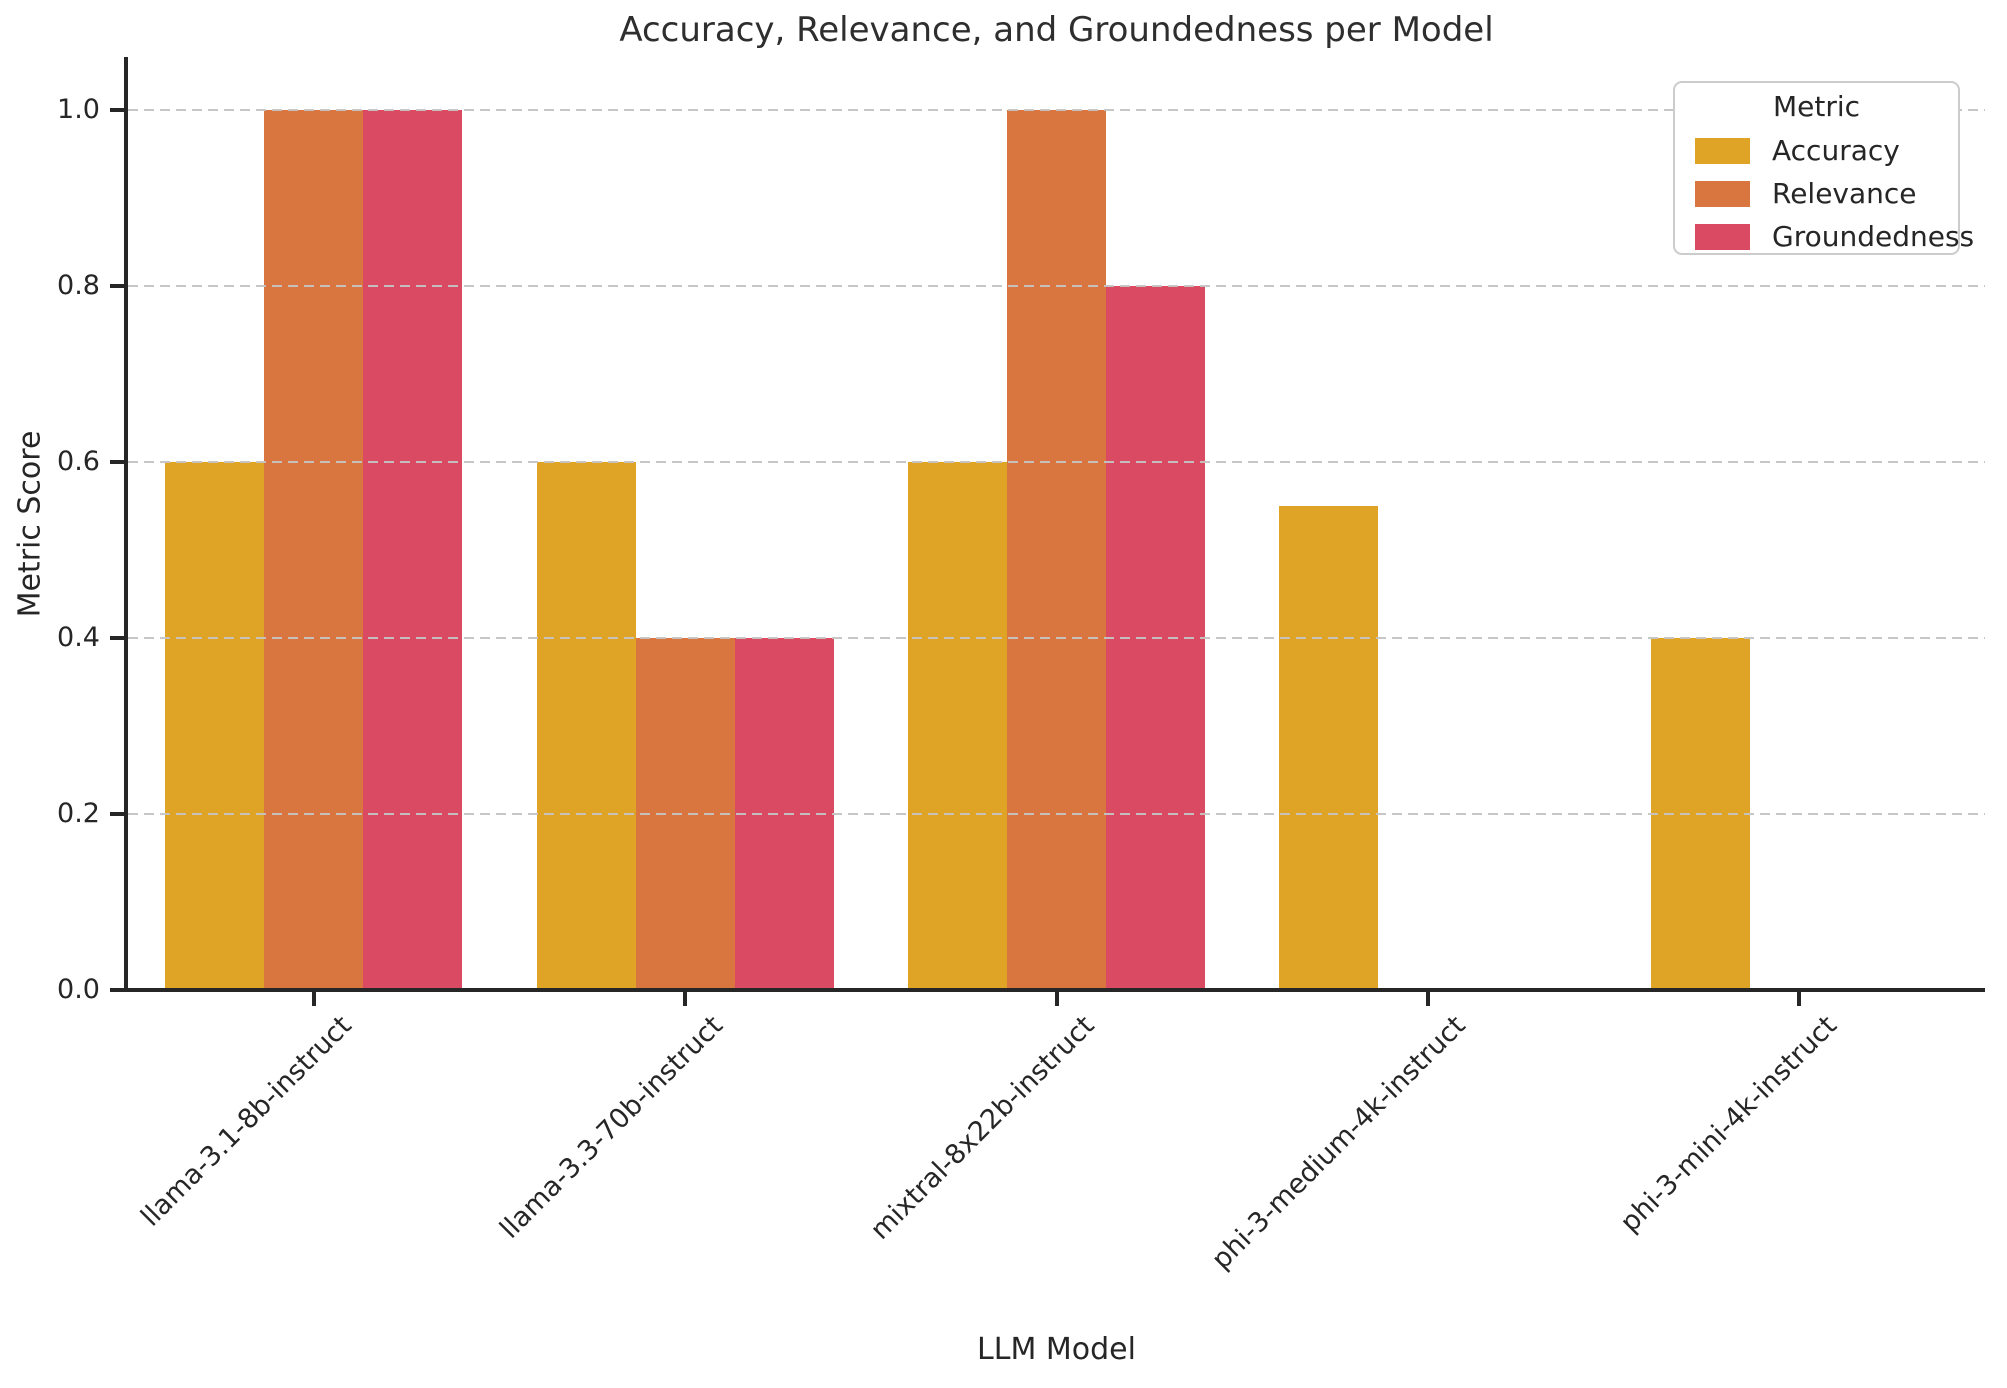 Image resolution: width=2007 pixels, height=1388 pixels. What do you see at coordinates (78, 109) in the screenshot?
I see `y-tick-label-1.0: 1.0` at bounding box center [78, 109].